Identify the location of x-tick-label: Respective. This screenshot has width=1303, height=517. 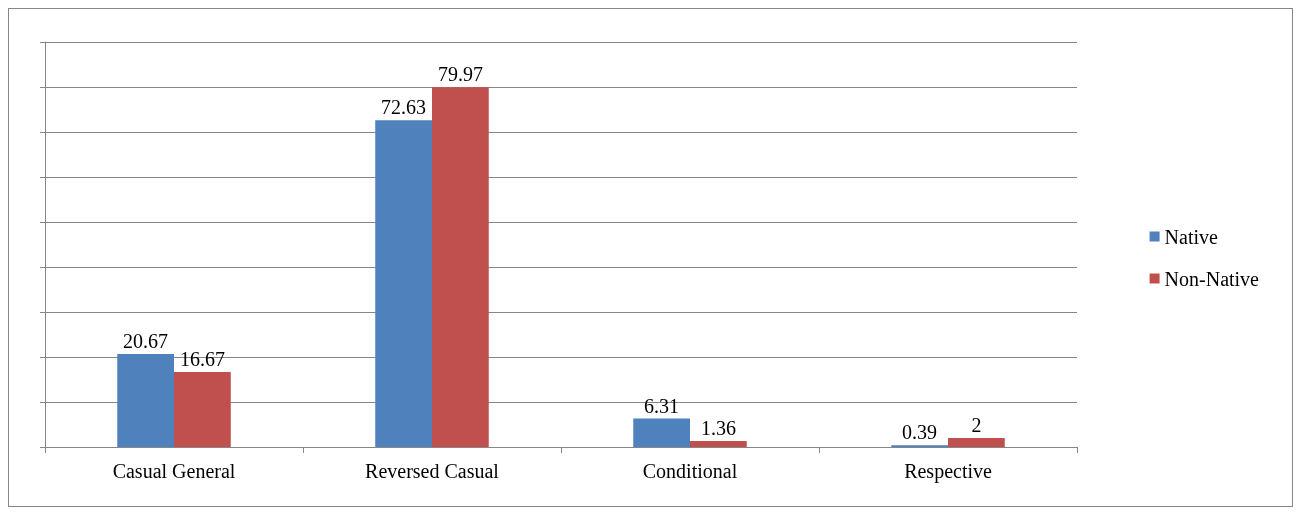
(948, 471).